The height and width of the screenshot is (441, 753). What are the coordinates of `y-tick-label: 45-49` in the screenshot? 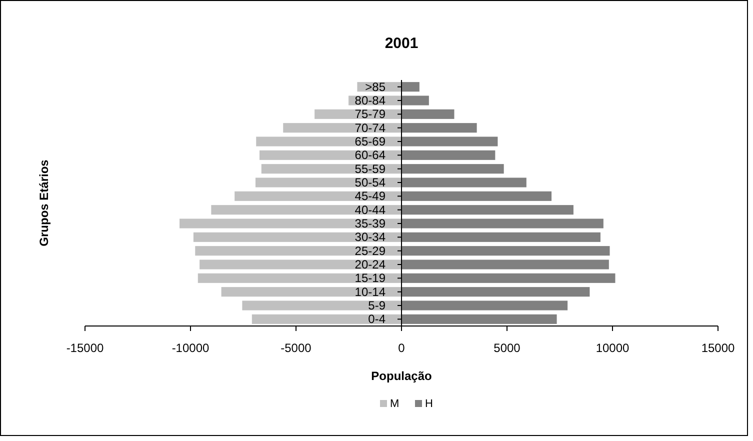 It's located at (370, 196).